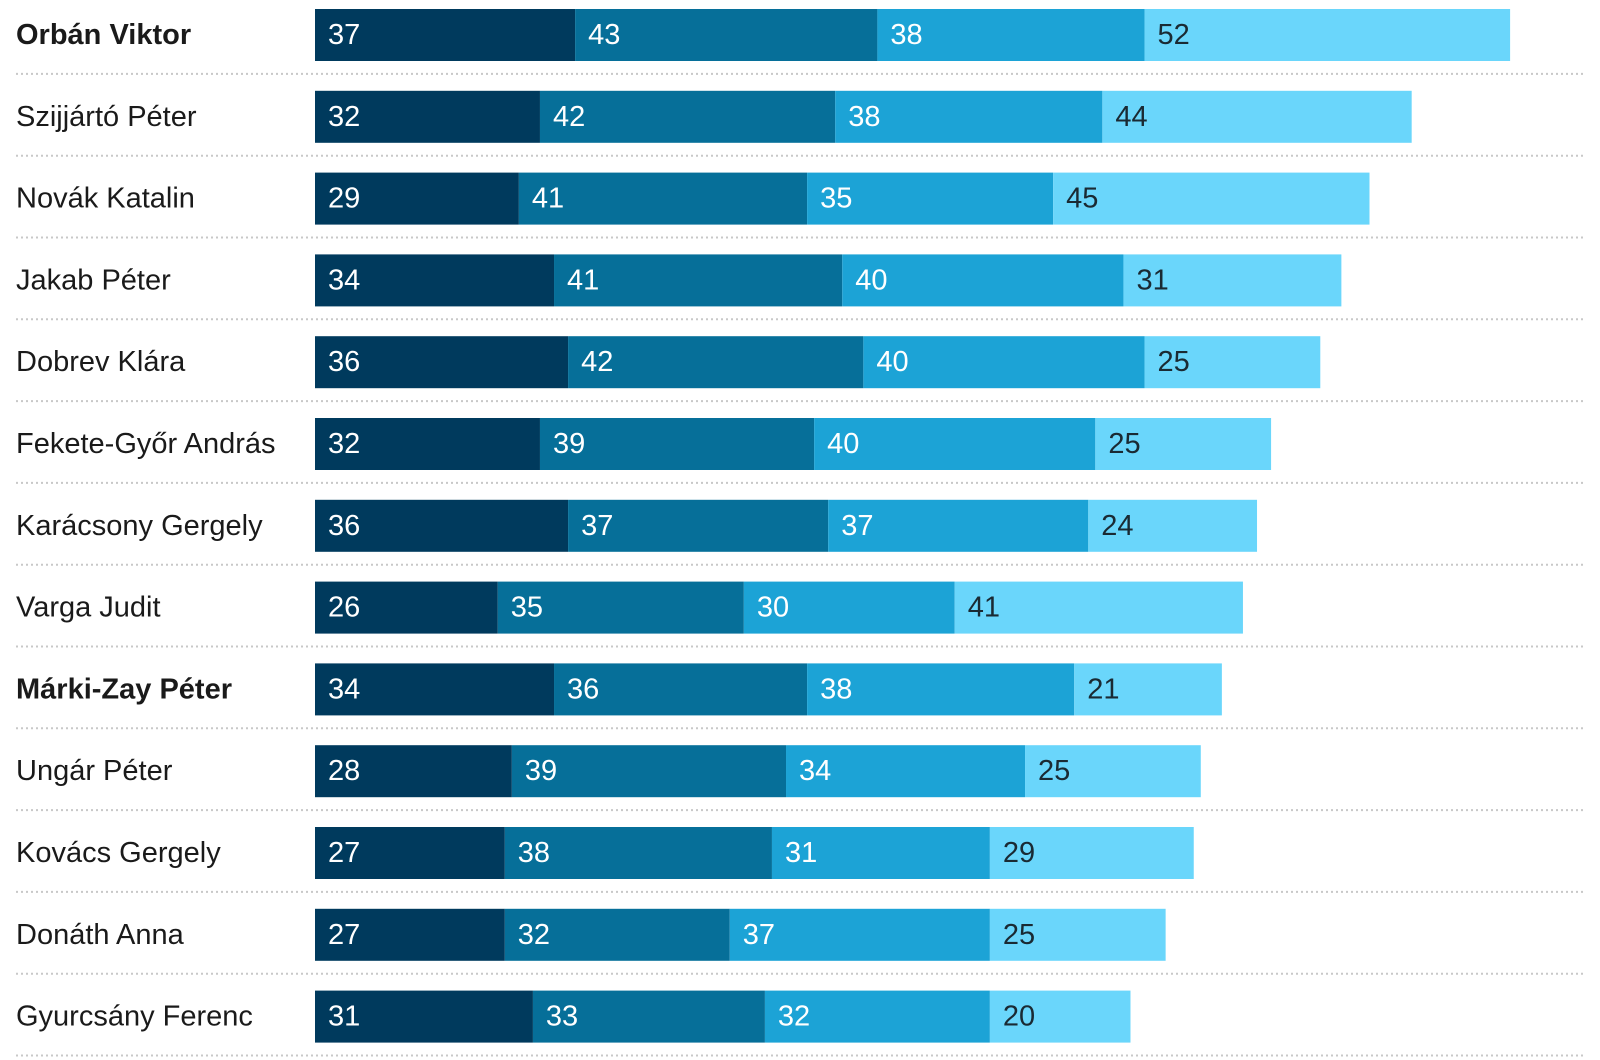 The width and height of the screenshot is (1600, 1060). What do you see at coordinates (93, 280) in the screenshot?
I see `category-label: Jakab Péter` at bounding box center [93, 280].